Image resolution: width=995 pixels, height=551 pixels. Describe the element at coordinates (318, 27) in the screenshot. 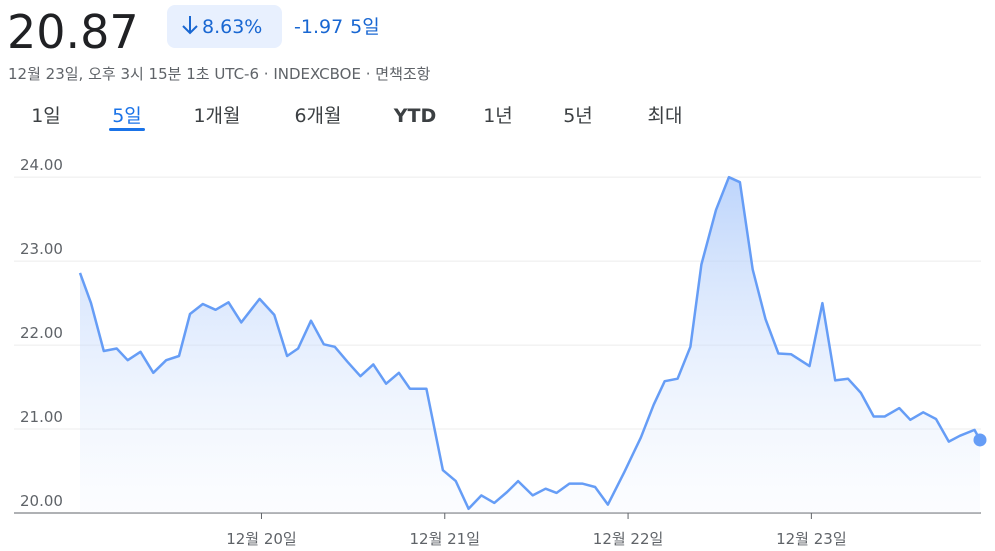

I see `change-value: -1.97` at that location.